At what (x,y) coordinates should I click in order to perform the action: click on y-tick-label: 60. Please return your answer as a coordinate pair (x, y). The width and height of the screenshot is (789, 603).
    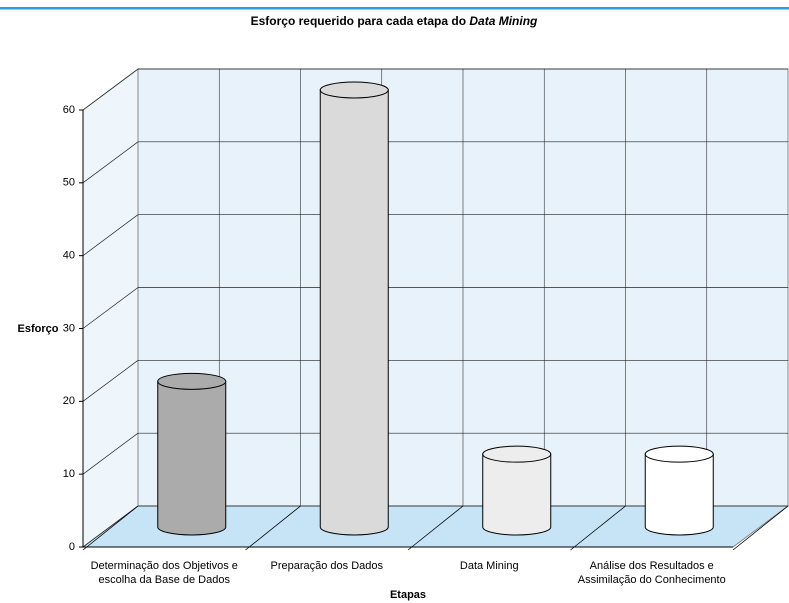
    Looking at the image, I should click on (69, 110).